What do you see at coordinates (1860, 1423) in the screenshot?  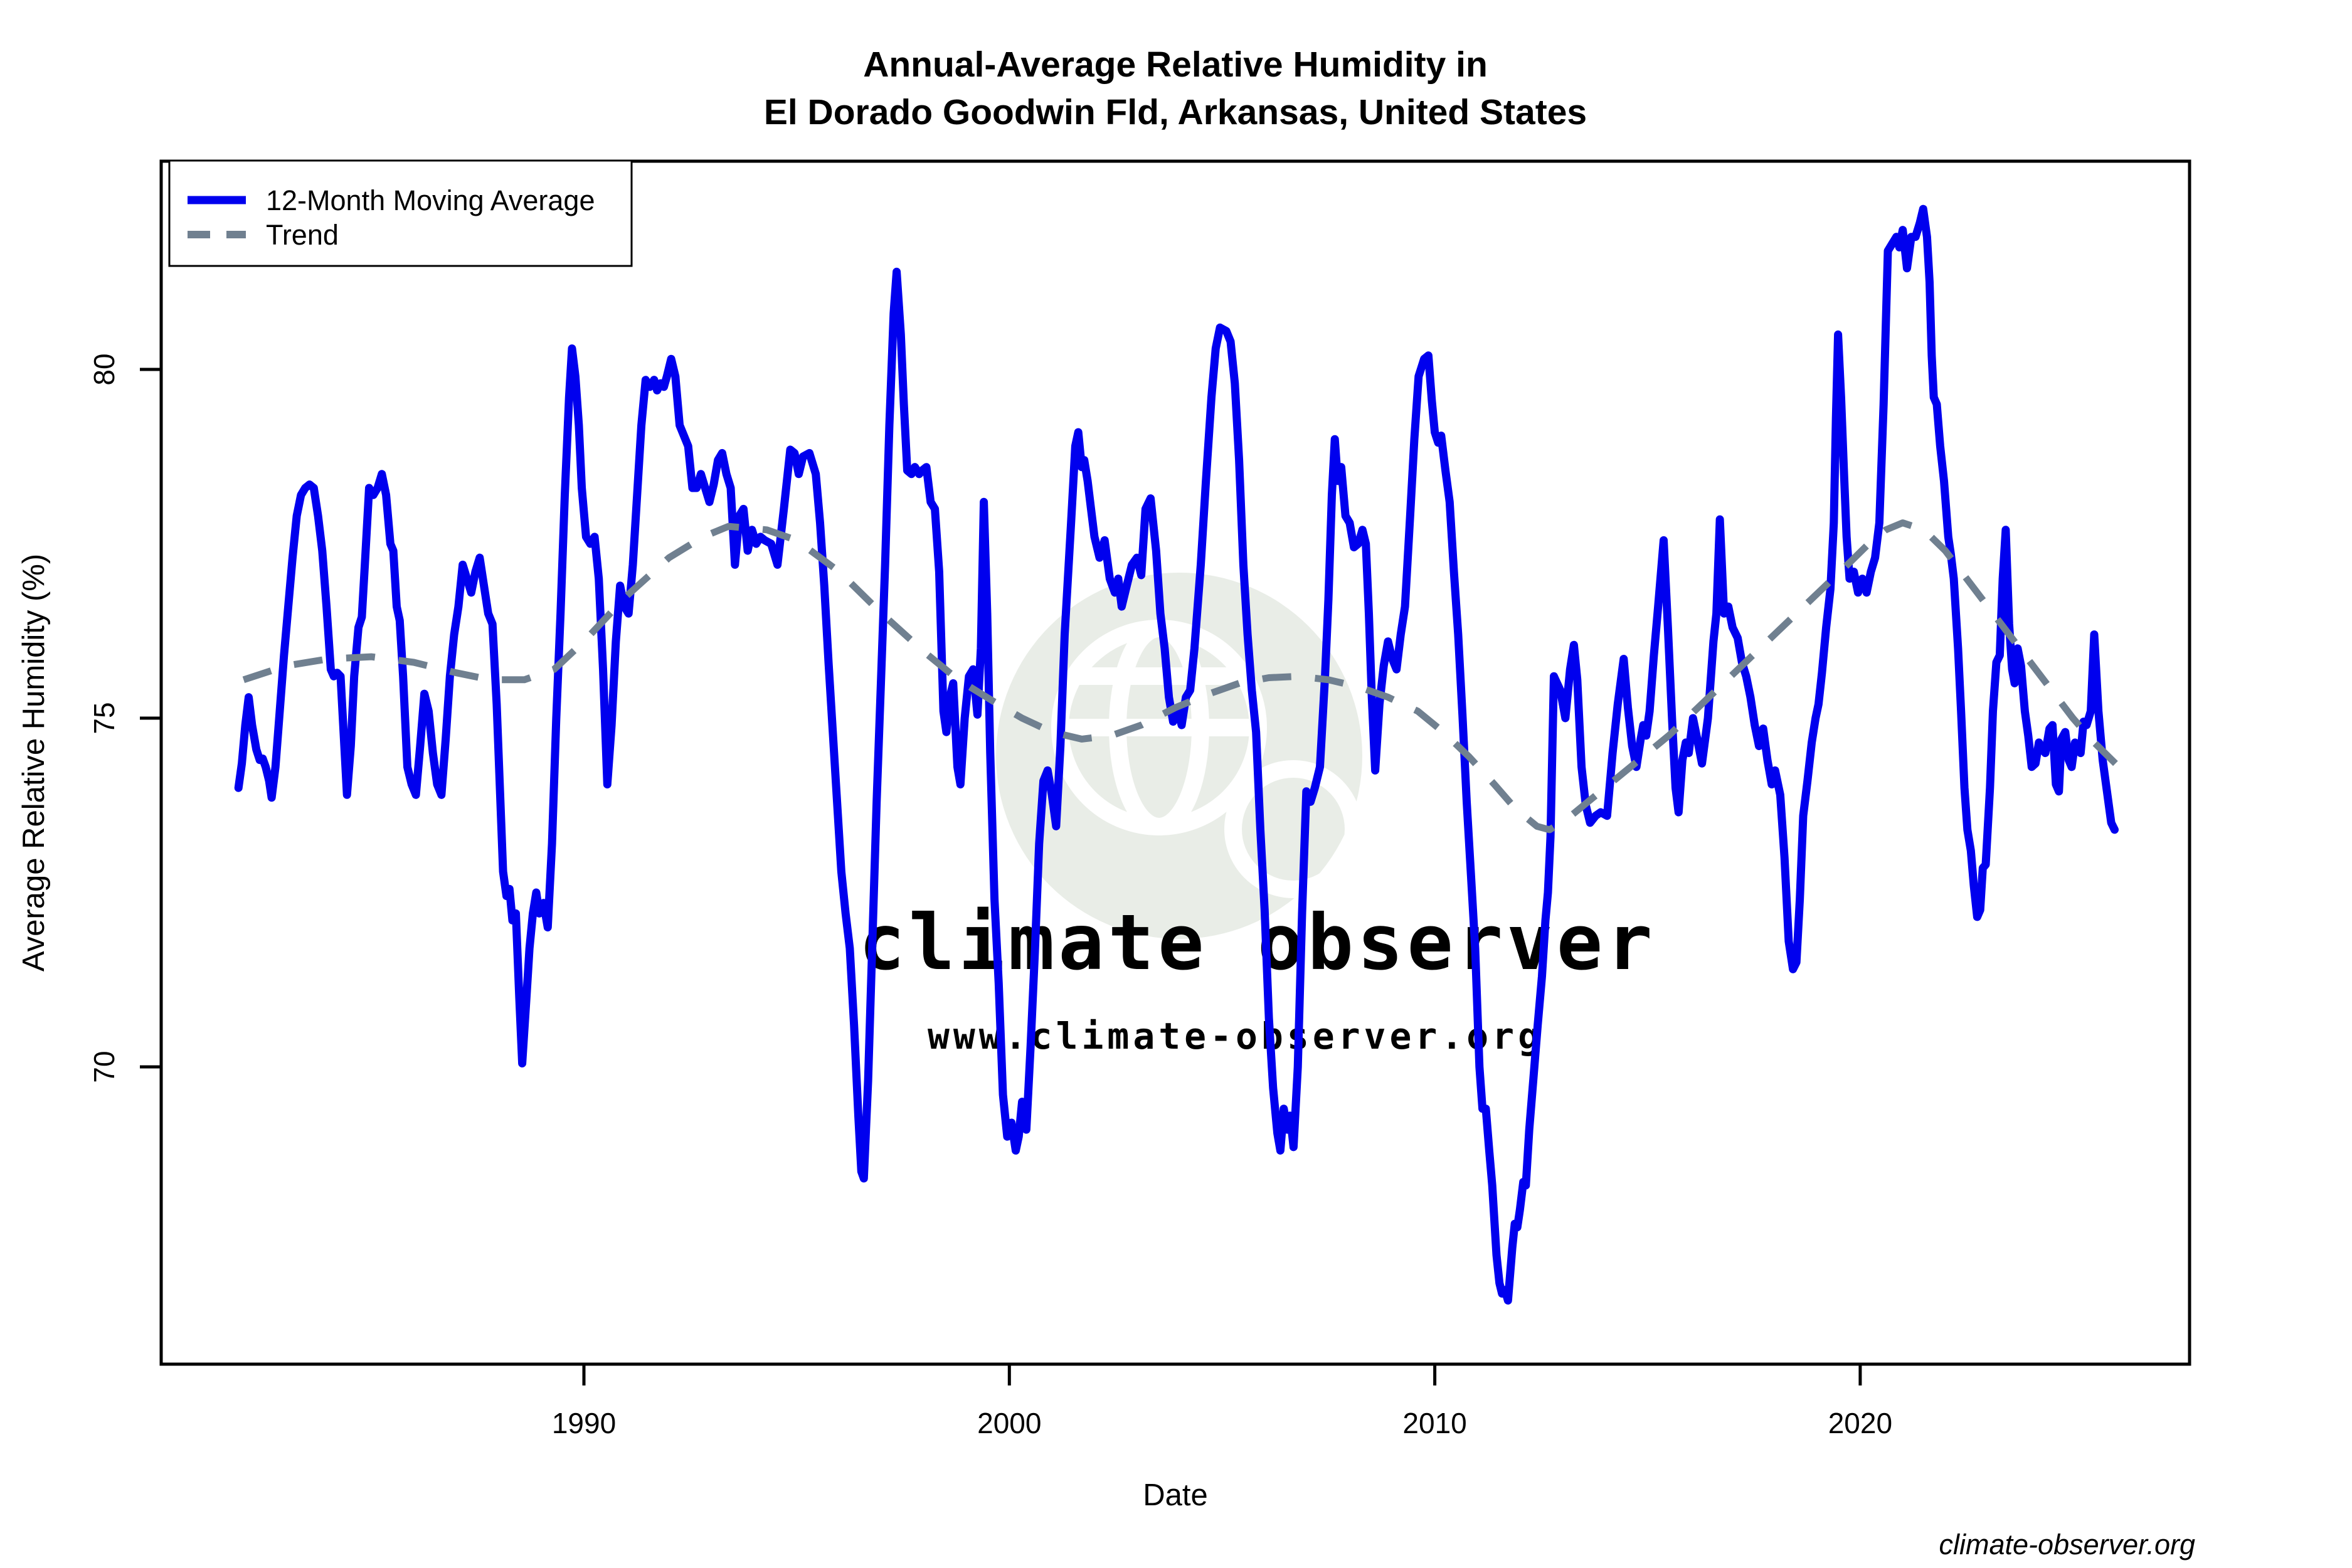 I see `x-tick-label: 2020` at bounding box center [1860, 1423].